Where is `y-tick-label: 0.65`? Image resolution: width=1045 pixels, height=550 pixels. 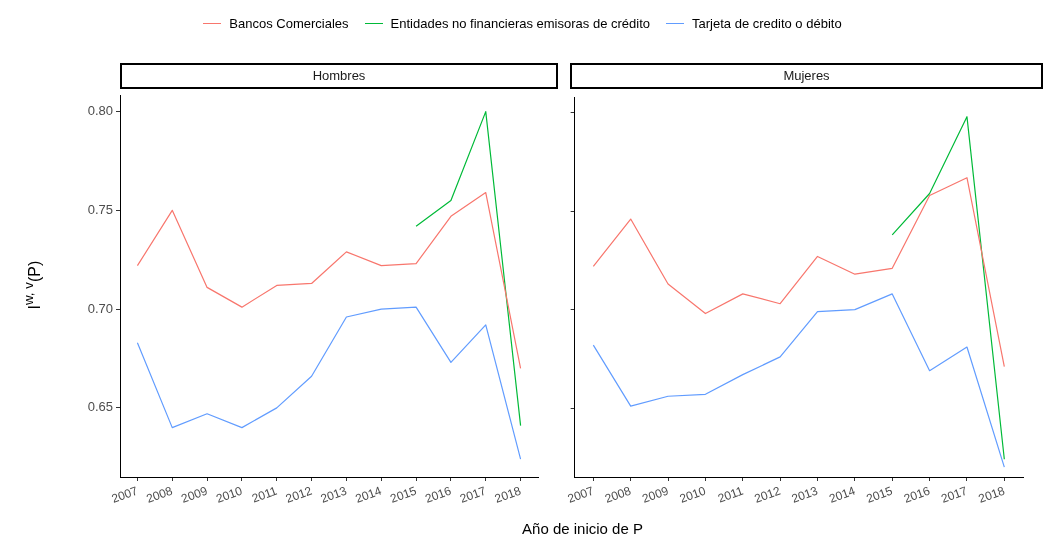
y-tick-label: 0.65 is located at coordinates (100, 407).